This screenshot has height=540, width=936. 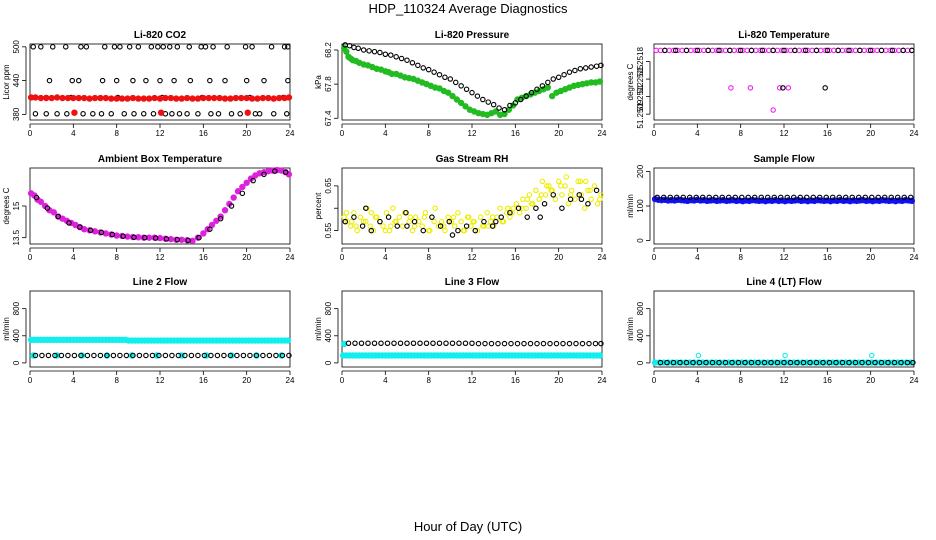 What do you see at coordinates (428, 133) in the screenshot?
I see `x-tick-label: 8` at bounding box center [428, 133].